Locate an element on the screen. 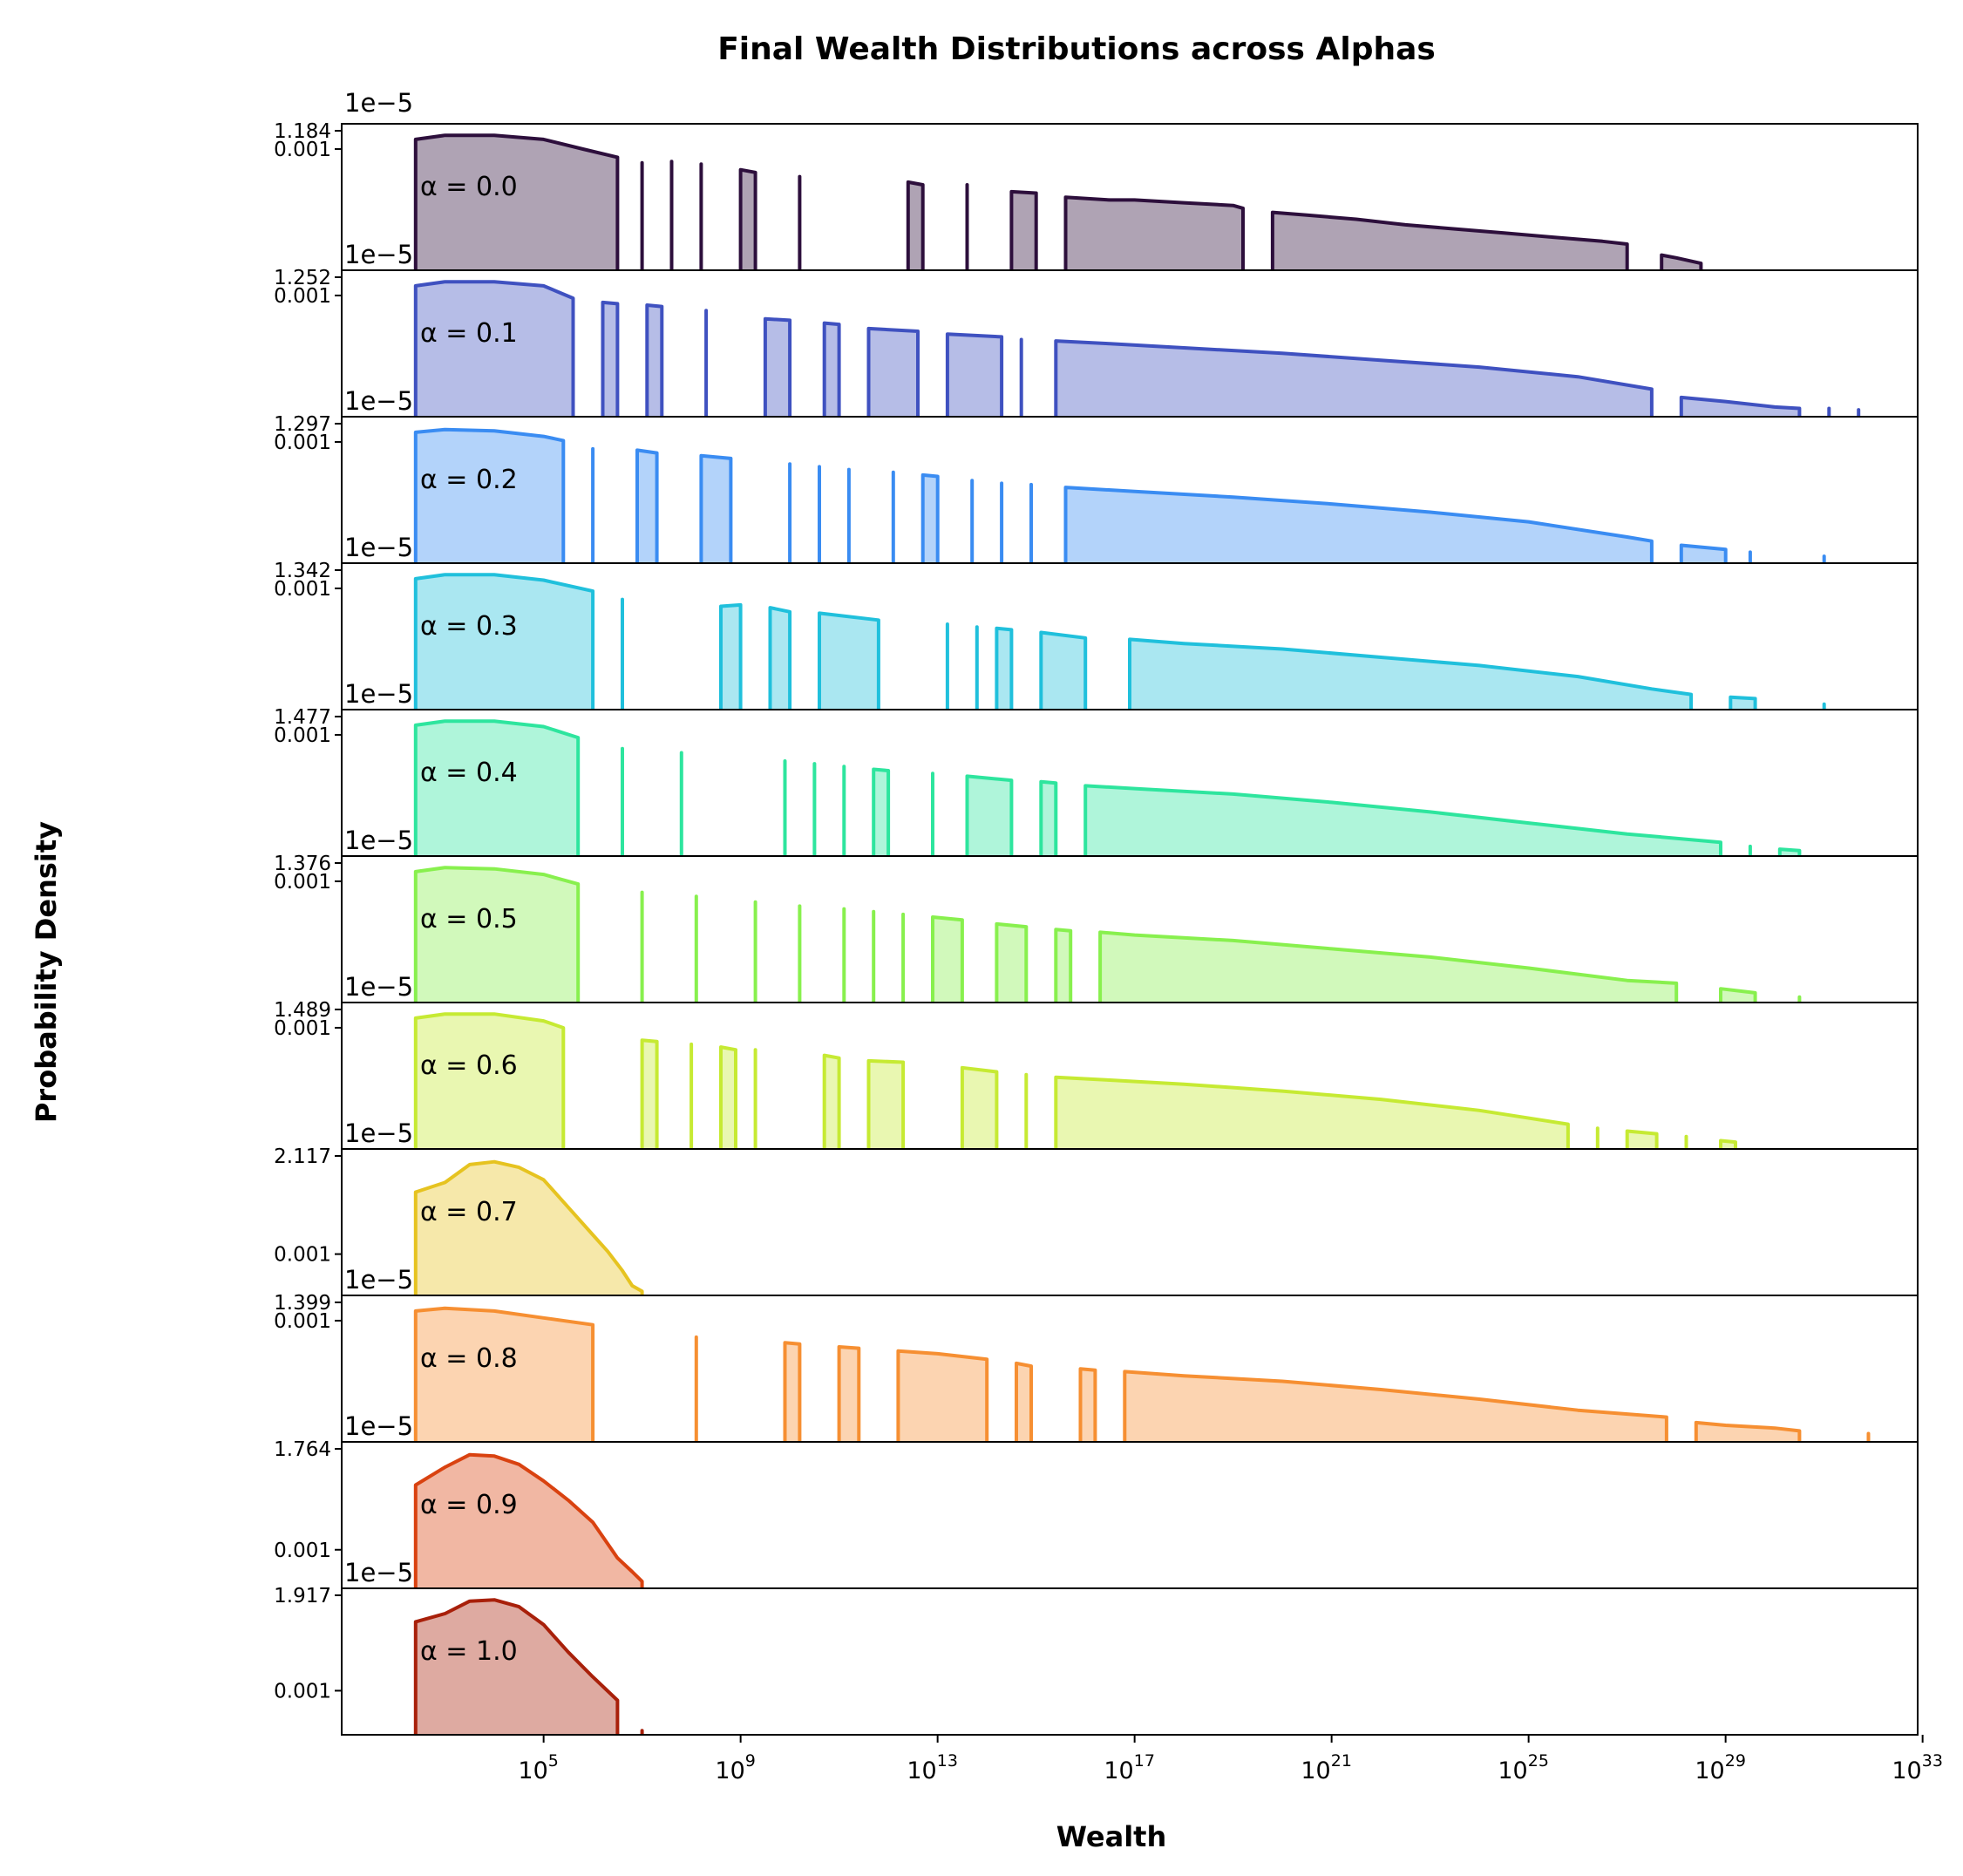 The width and height of the screenshot is (1963, 1876). panel-label: α = 0.2 is located at coordinates (469, 480).